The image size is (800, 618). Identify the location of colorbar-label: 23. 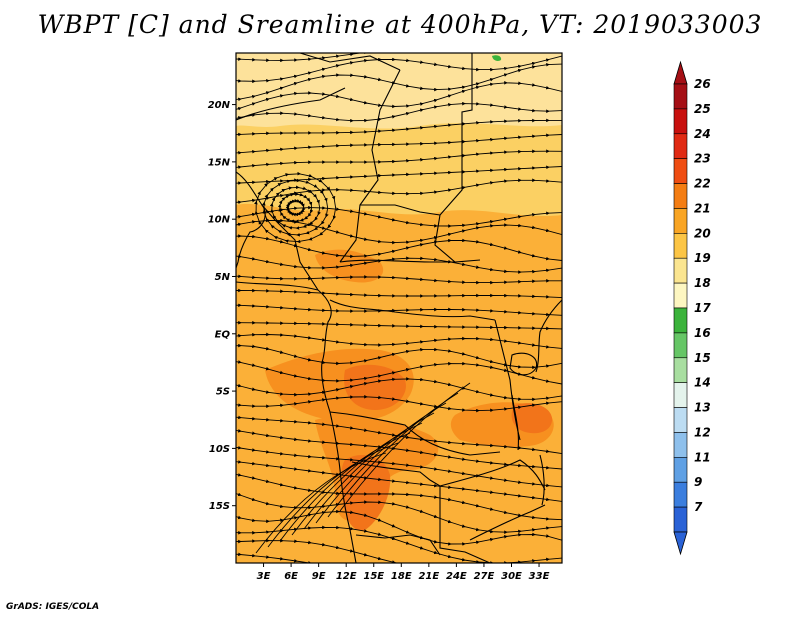
(702, 159).